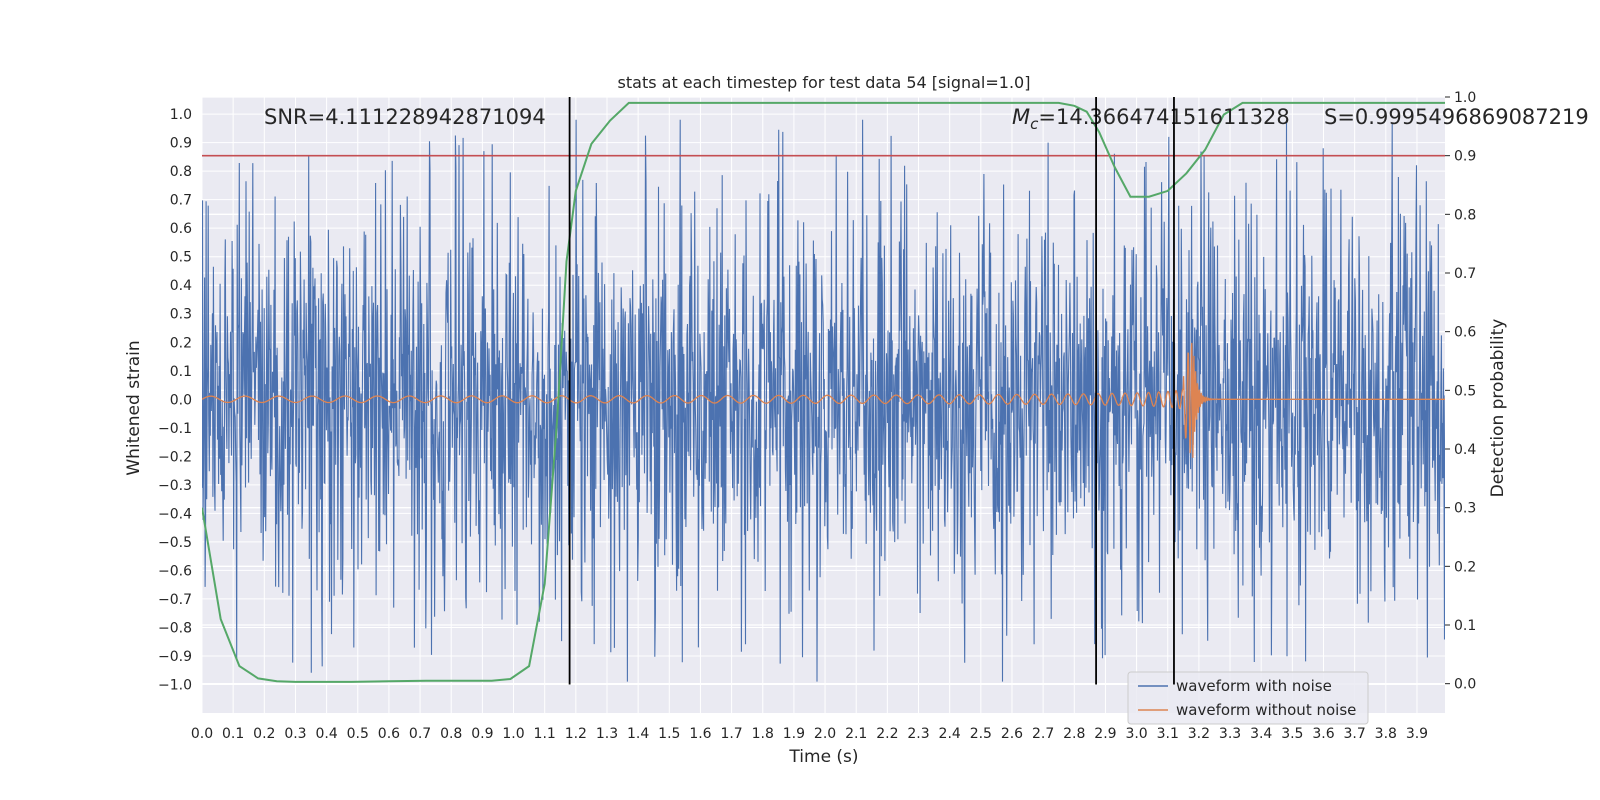 Image resolution: width=1600 pixels, height=800 pixels. What do you see at coordinates (1465, 391) in the screenshot?
I see `y2-tick-label: 0.5` at bounding box center [1465, 391].